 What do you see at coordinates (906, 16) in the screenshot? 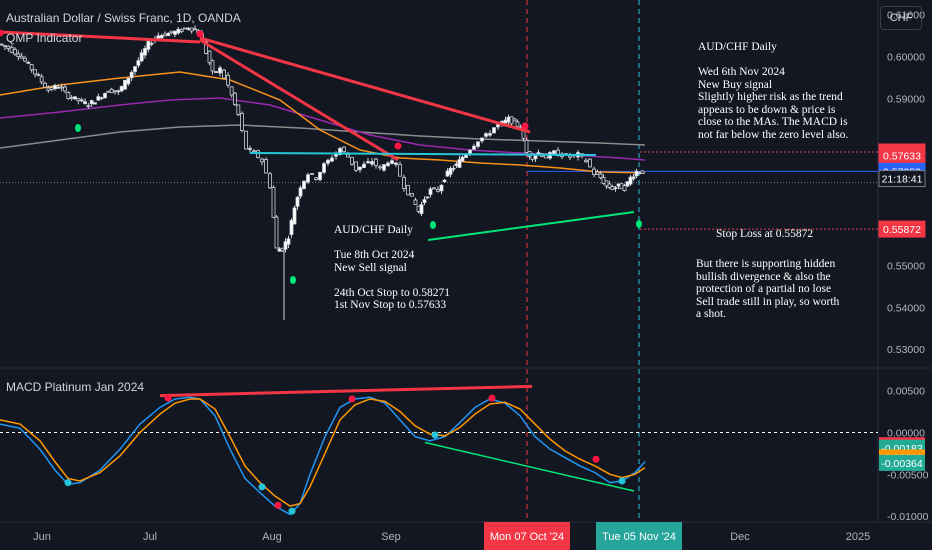
I see `price-tick-label: 0.61000` at bounding box center [906, 16].